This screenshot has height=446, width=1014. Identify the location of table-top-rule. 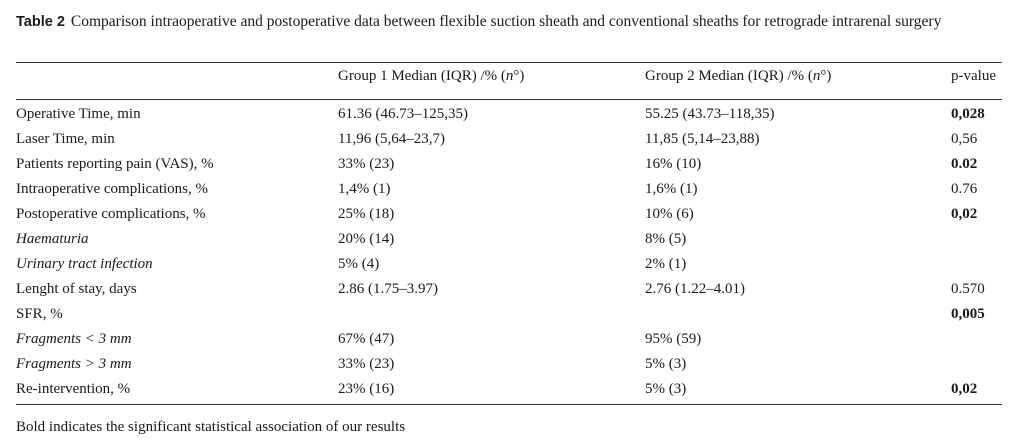
(509, 62).